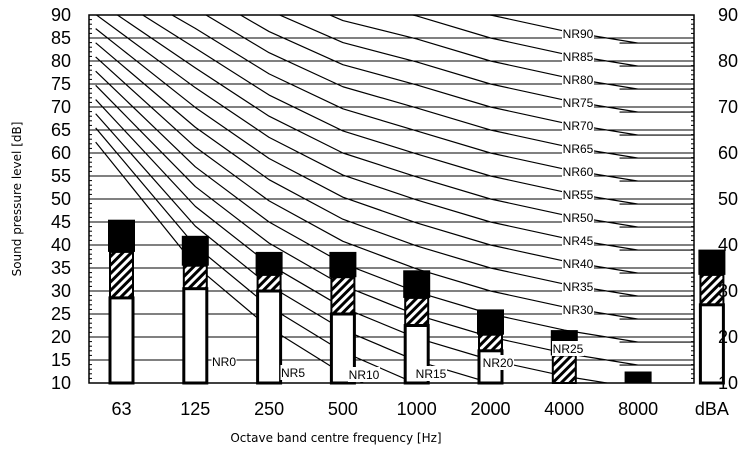  What do you see at coordinates (121, 409) in the screenshot?
I see `x-tick-label: 63` at bounding box center [121, 409].